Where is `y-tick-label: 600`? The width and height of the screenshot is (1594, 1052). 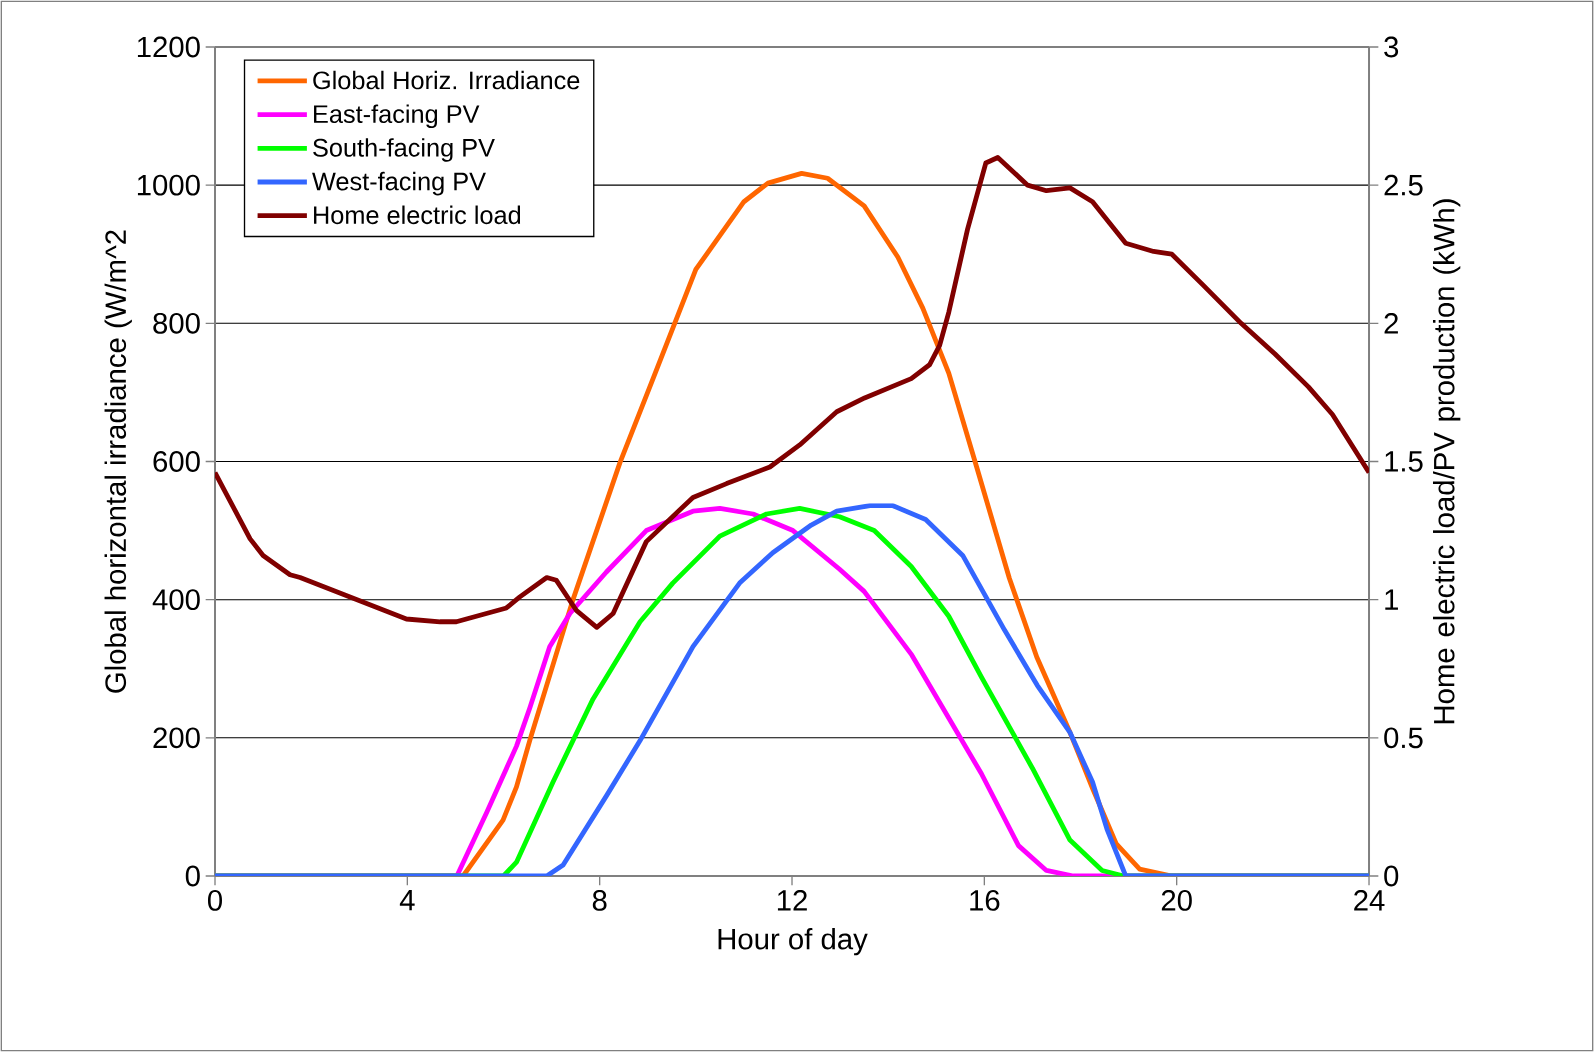 y-tick-label: 600 is located at coordinates (176, 461).